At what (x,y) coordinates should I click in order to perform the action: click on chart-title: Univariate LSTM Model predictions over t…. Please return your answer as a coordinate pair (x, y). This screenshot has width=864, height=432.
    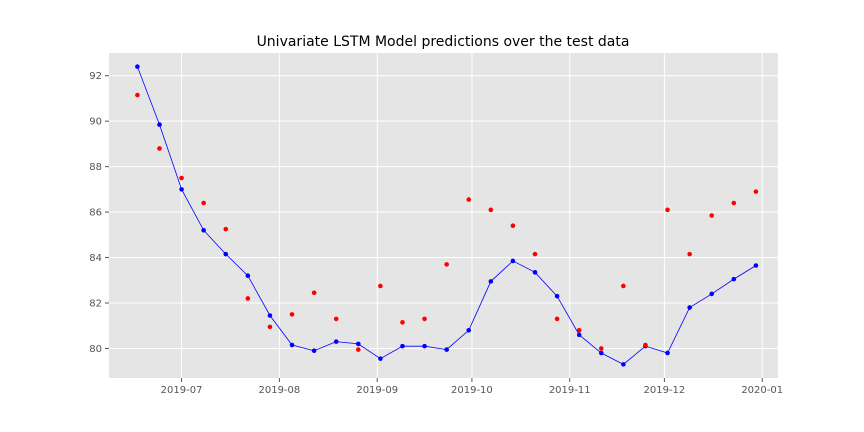
    Looking at the image, I should click on (443, 42).